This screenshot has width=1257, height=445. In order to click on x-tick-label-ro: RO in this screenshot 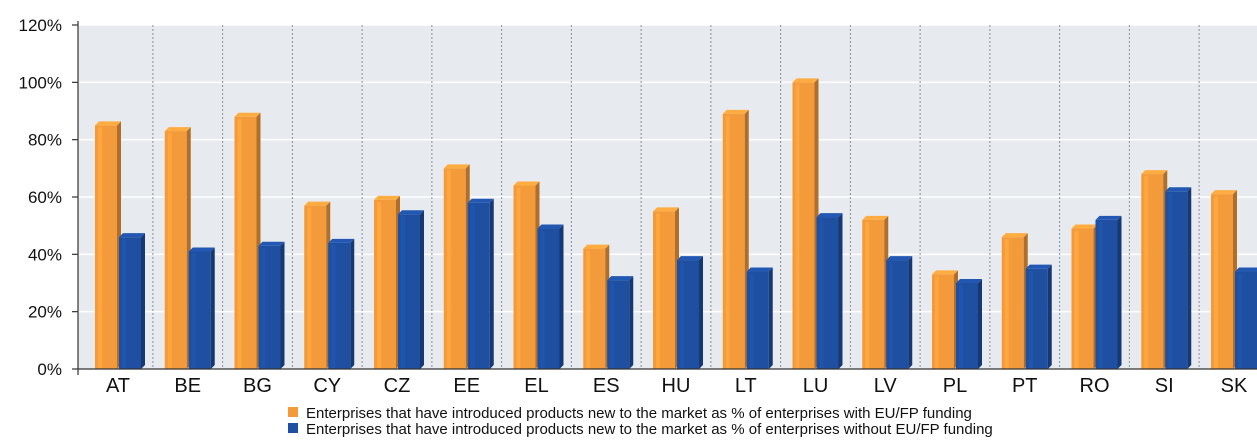, I will do `click(1095, 386)`.